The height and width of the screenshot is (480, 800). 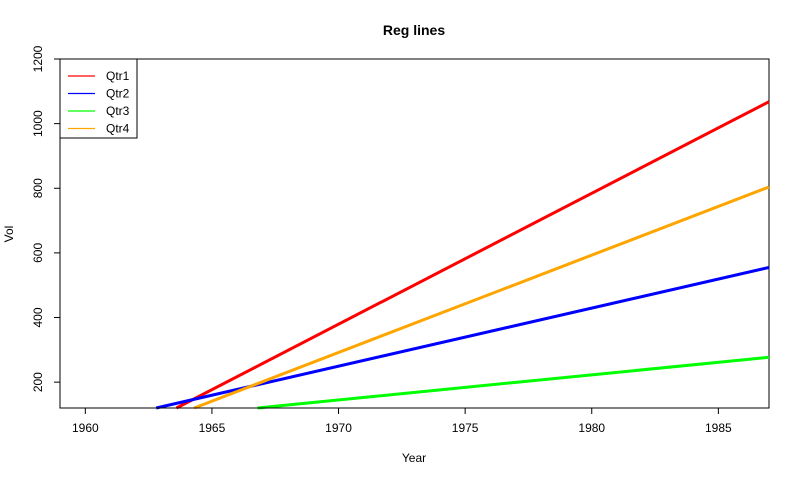 What do you see at coordinates (38, 253) in the screenshot?
I see `y-tick-label: 600` at bounding box center [38, 253].